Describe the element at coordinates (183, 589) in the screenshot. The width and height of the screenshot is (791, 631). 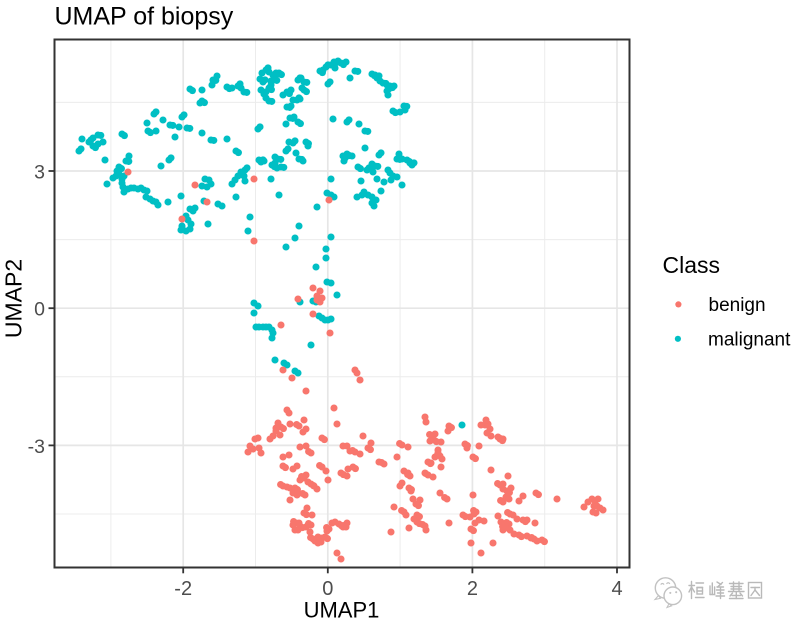
I see `svg-text: -2` at that location.